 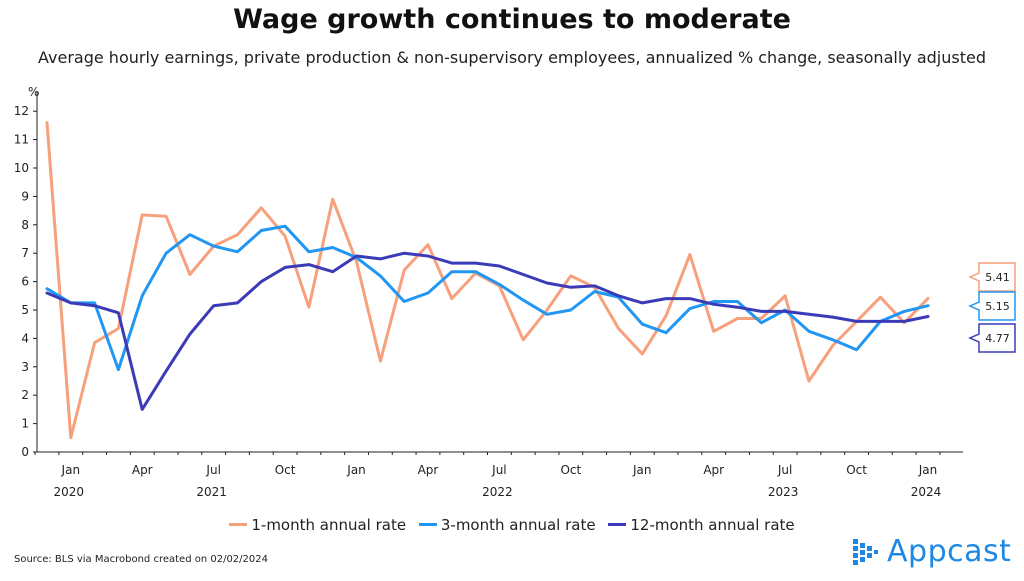 I want to click on end-value-labels: 5.41 5.15 4.77, so click(x=992, y=307).